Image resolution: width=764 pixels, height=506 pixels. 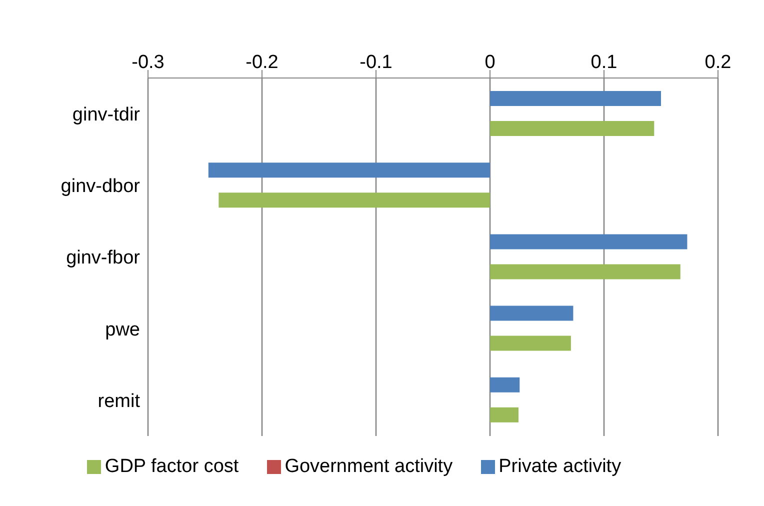 What do you see at coordinates (106, 115) in the screenshot?
I see `y-tick-label: ginv-tdir` at bounding box center [106, 115].